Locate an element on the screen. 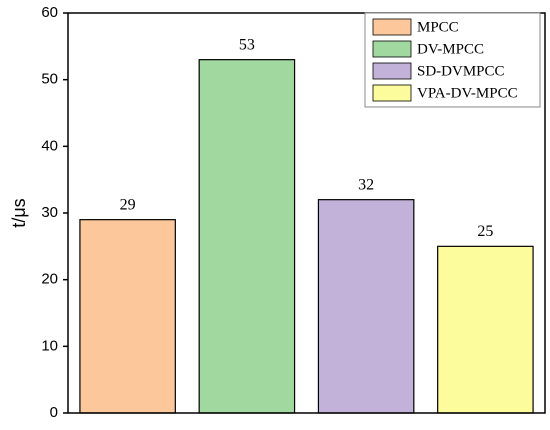 The image size is (550, 430). y-axis-label: t/μs is located at coordinates (19, 212).